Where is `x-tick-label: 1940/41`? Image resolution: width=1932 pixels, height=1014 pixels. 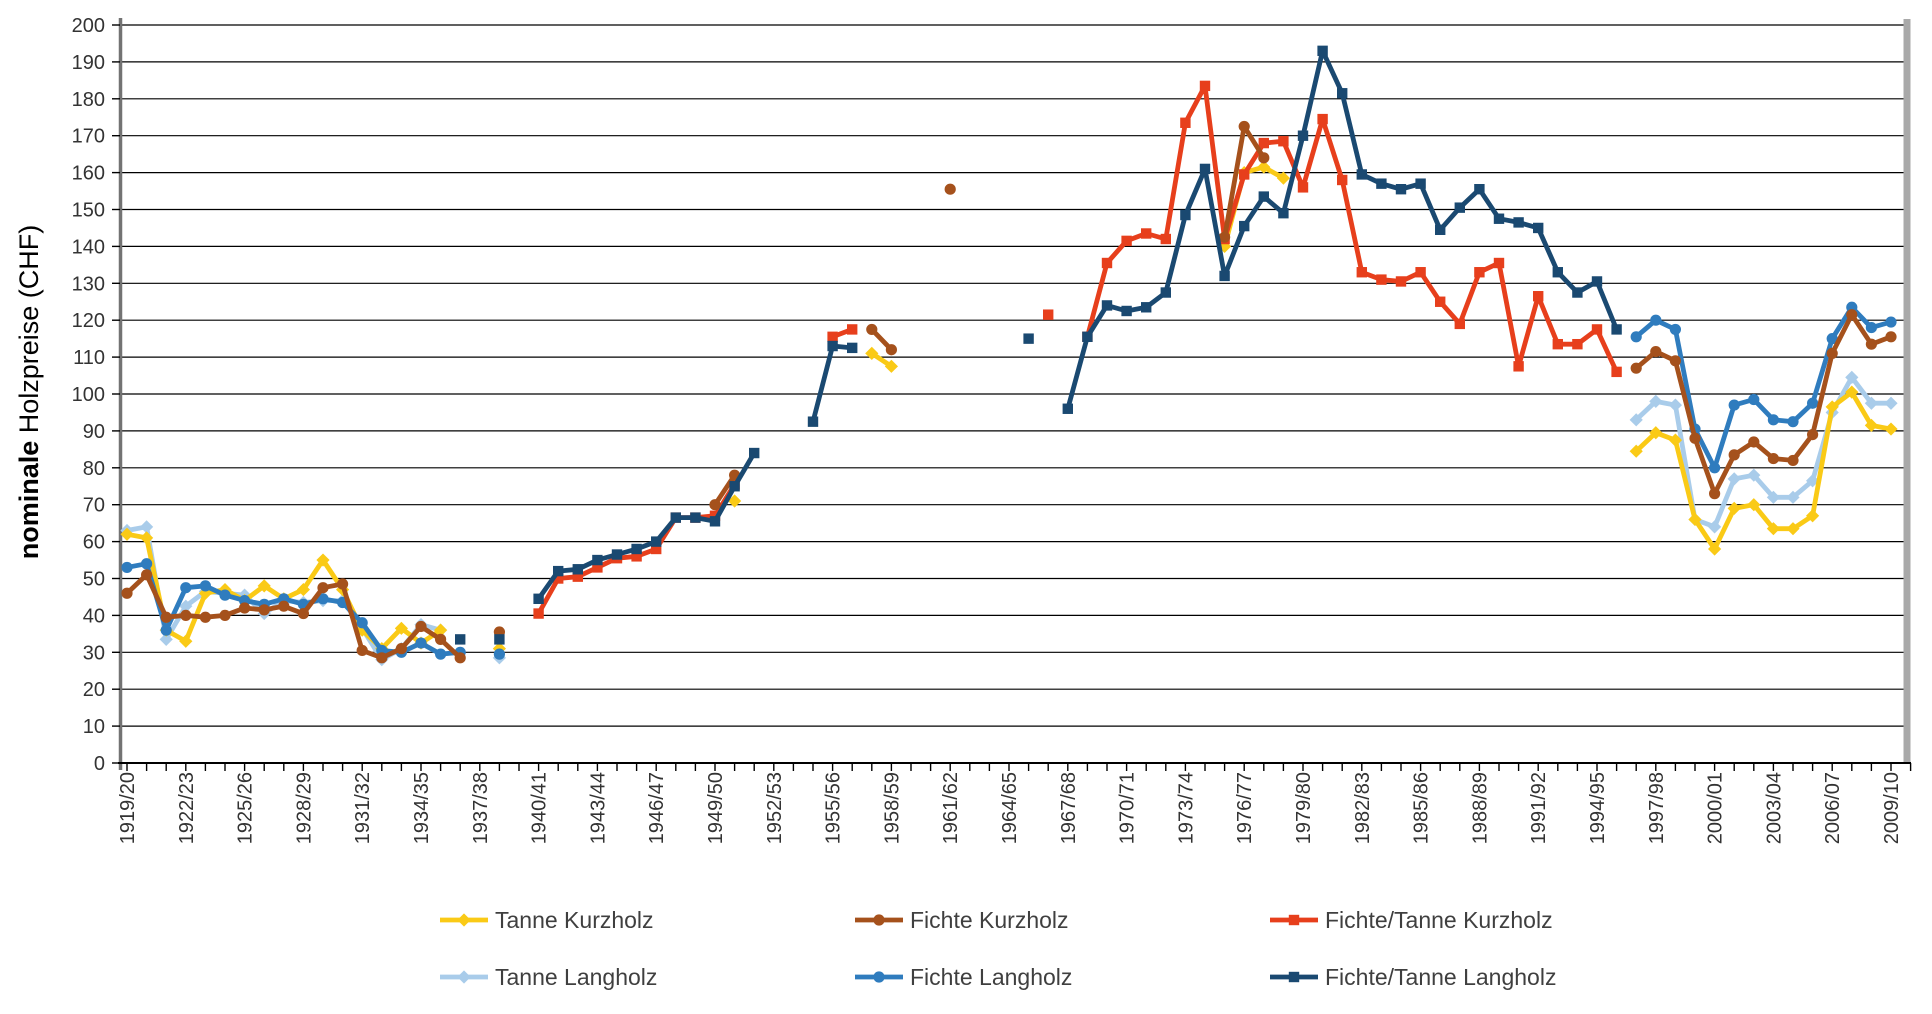
x-tick-label: 1940/41 is located at coordinates (540, 808).